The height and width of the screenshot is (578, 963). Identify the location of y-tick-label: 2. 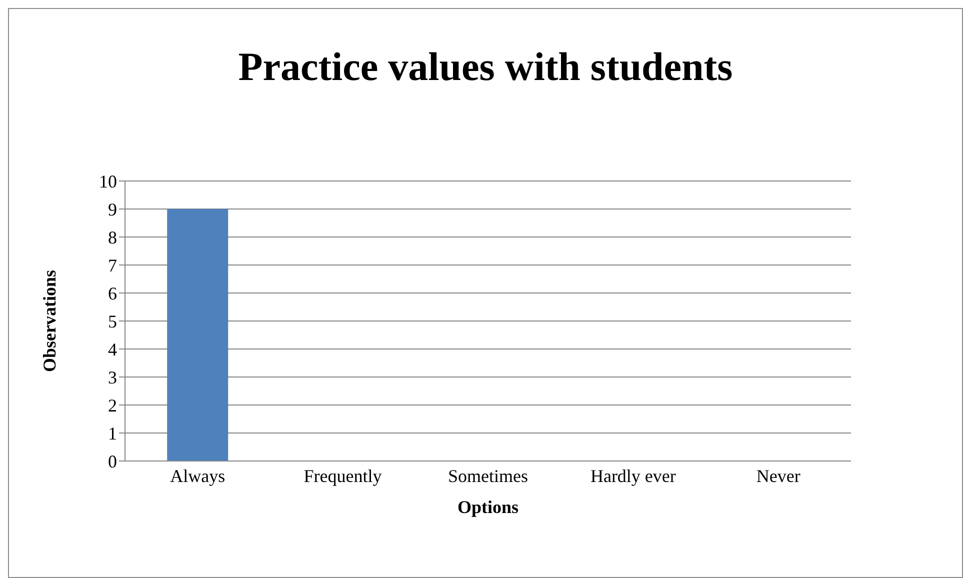
(112, 405).